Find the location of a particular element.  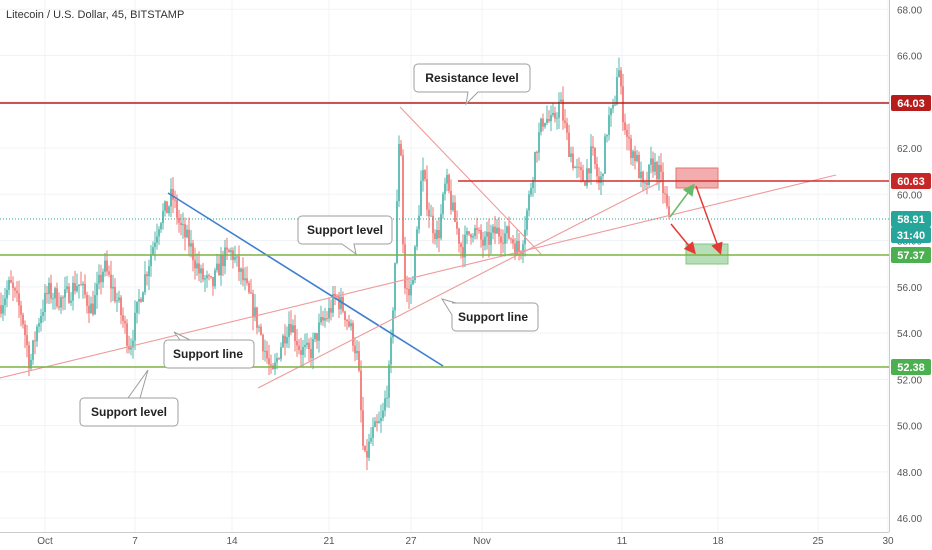

price-label: 60.63 is located at coordinates (911, 182).